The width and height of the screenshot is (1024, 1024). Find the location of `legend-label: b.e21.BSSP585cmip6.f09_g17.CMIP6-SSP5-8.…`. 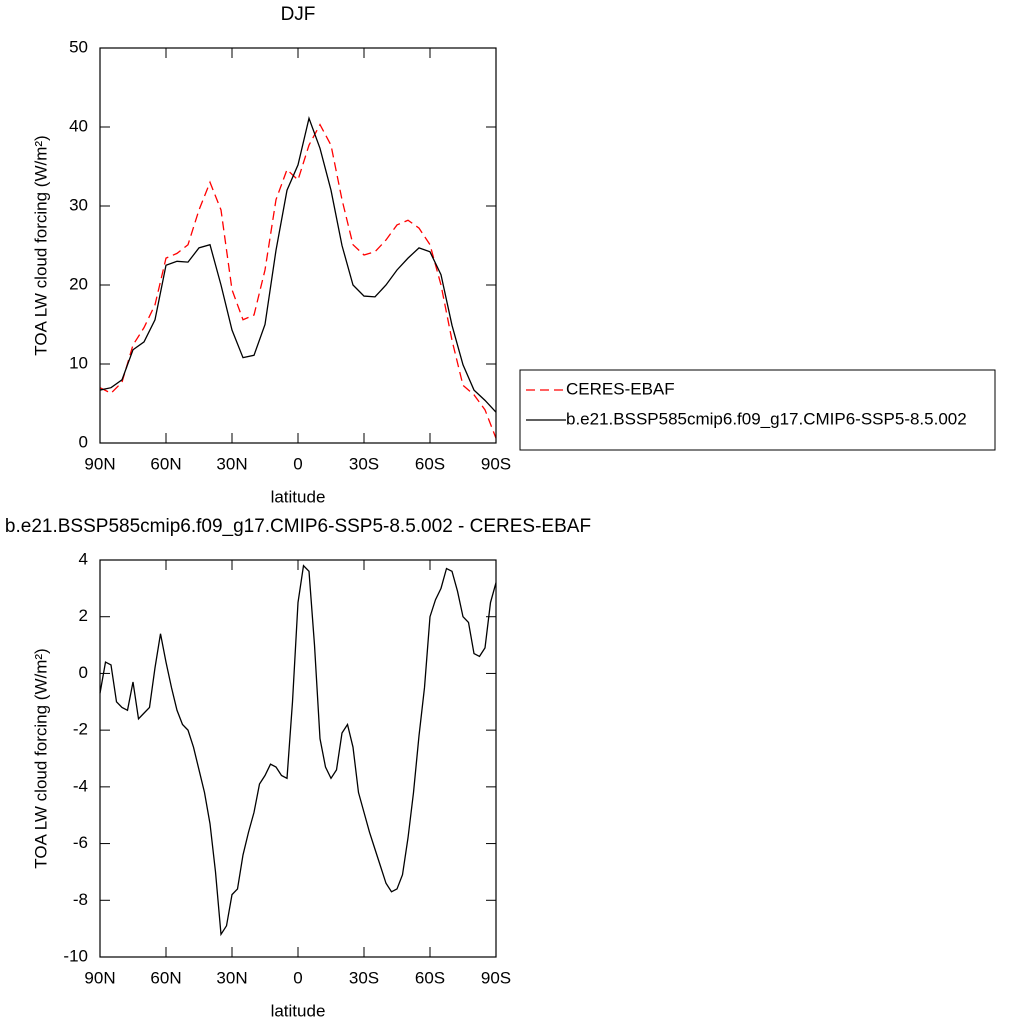

legend-label: b.e21.BSSP585cmip6.f09_g17.CMIP6-SSP5-8.… is located at coordinates (766, 418).